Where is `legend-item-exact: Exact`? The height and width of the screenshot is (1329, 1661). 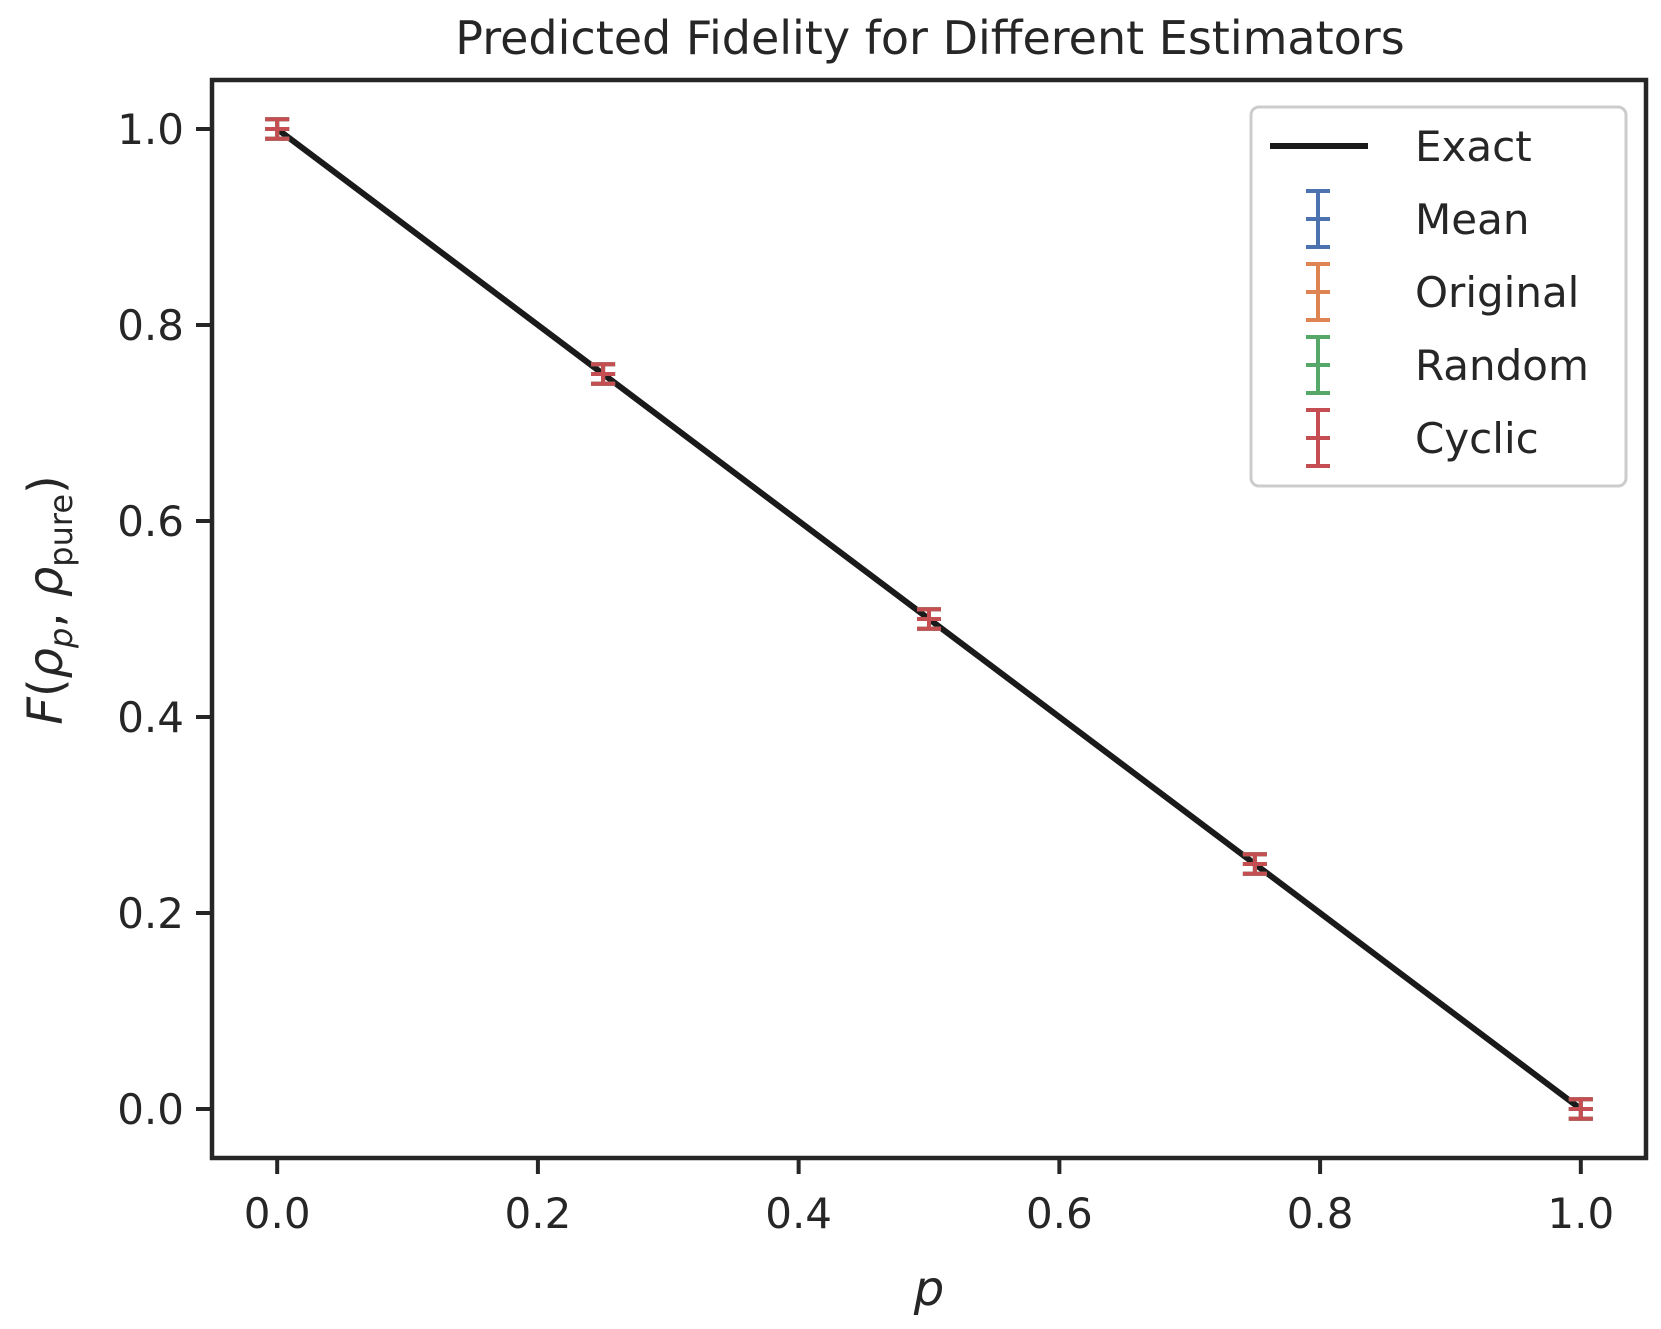 legend-item-exact: Exact is located at coordinates (1401, 146).